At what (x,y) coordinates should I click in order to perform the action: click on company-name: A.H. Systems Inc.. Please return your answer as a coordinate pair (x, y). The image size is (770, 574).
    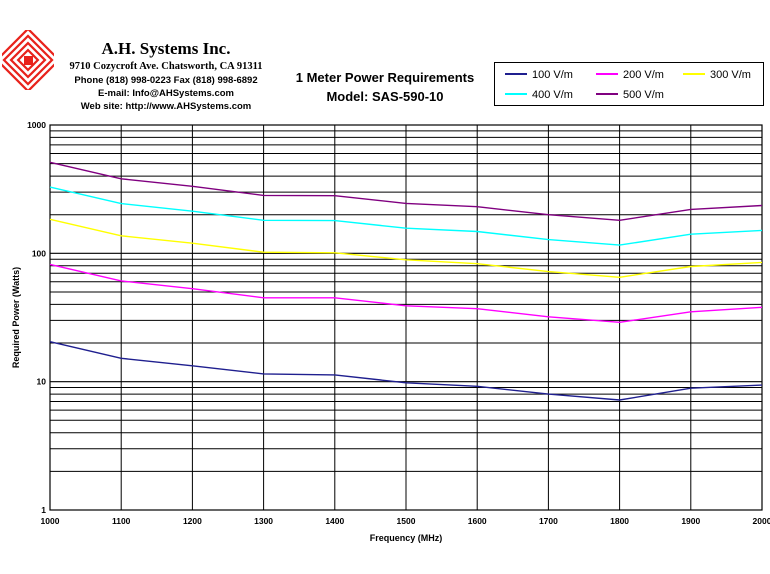
    Looking at the image, I should click on (166, 48).